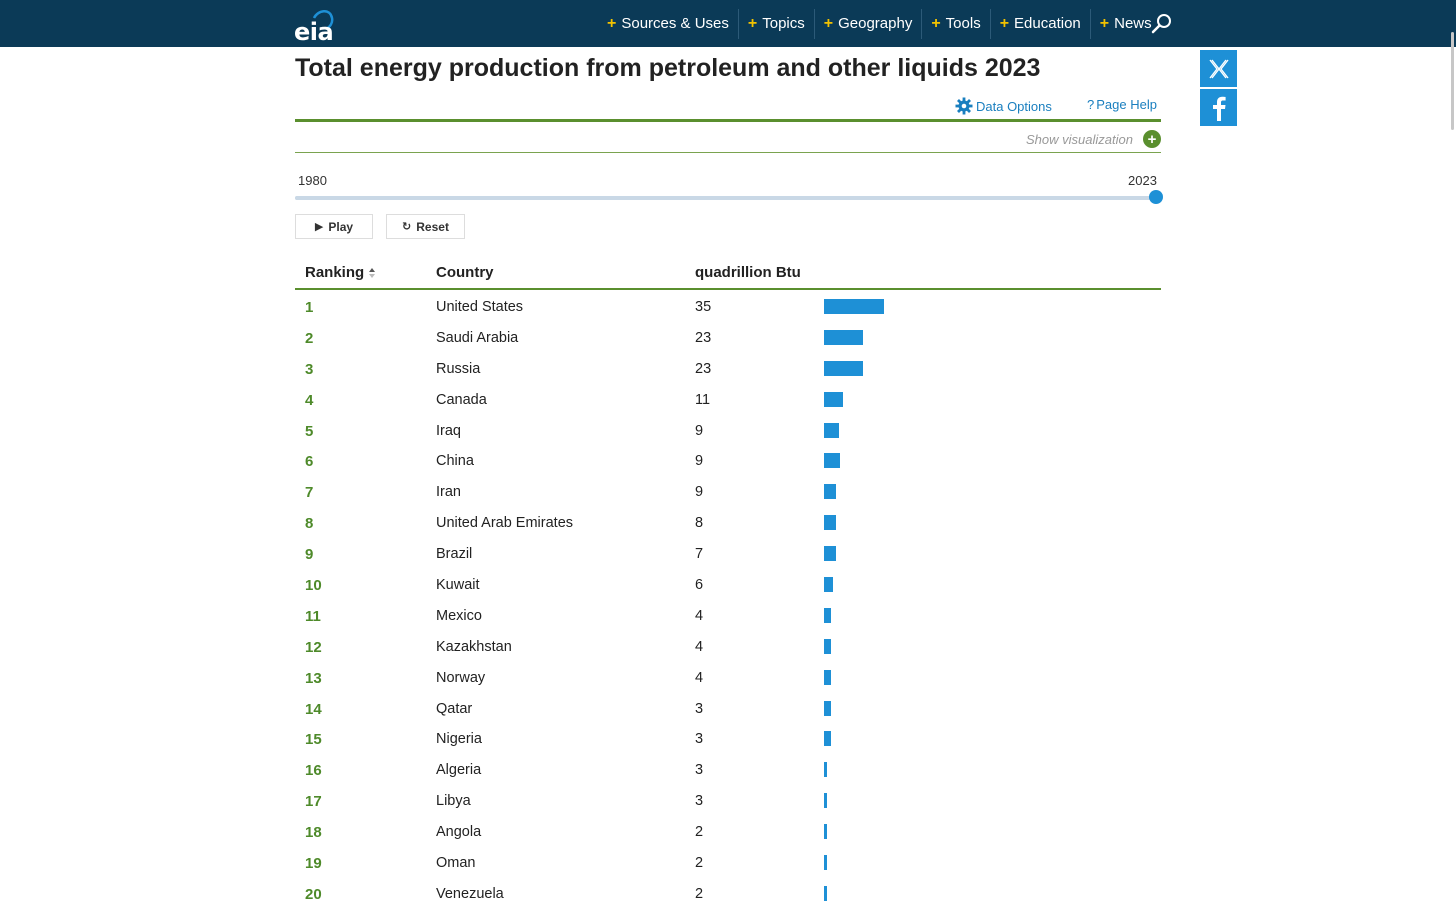 The image size is (1456, 910). Describe the element at coordinates (728, 801) in the screenshot. I see `table-row: 17 Libya 3` at that location.